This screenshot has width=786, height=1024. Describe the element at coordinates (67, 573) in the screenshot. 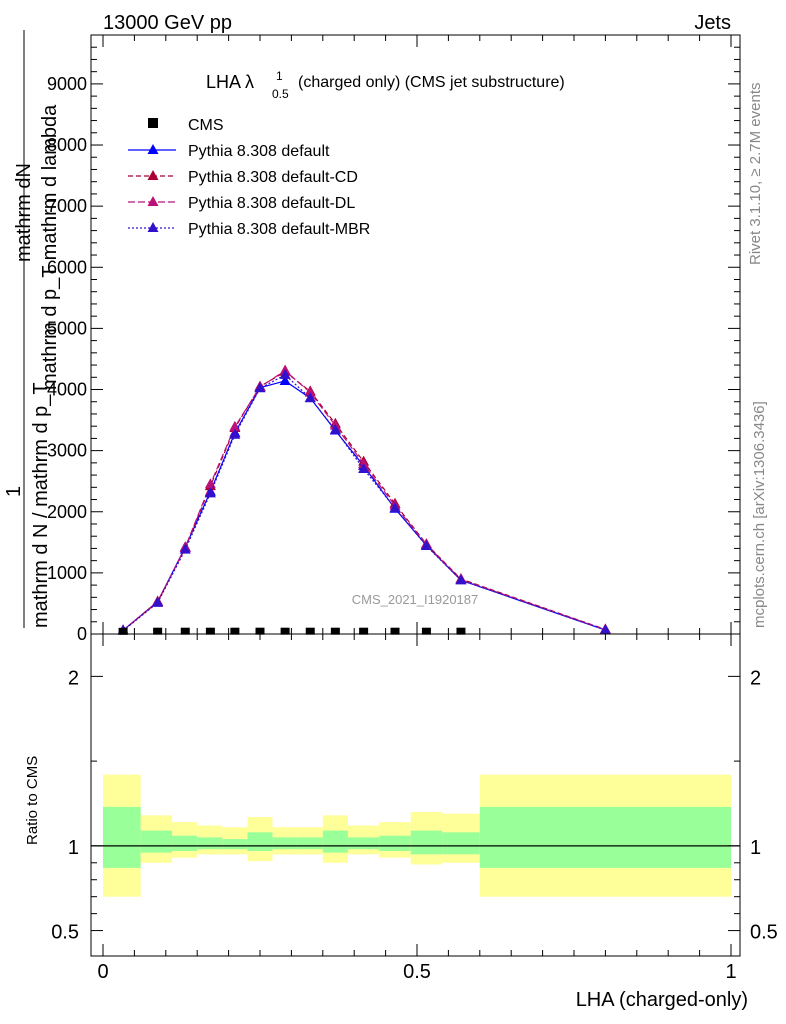

I see `y-tick-label: 1000` at that location.